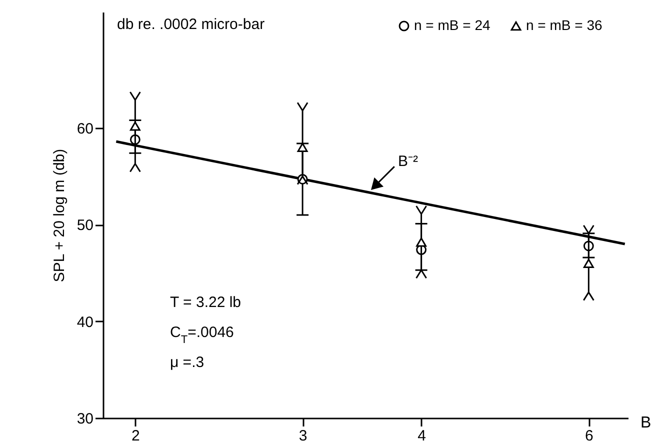 The image size is (659, 442). What do you see at coordinates (422, 435) in the screenshot?
I see `x-tick-label: 4` at bounding box center [422, 435].